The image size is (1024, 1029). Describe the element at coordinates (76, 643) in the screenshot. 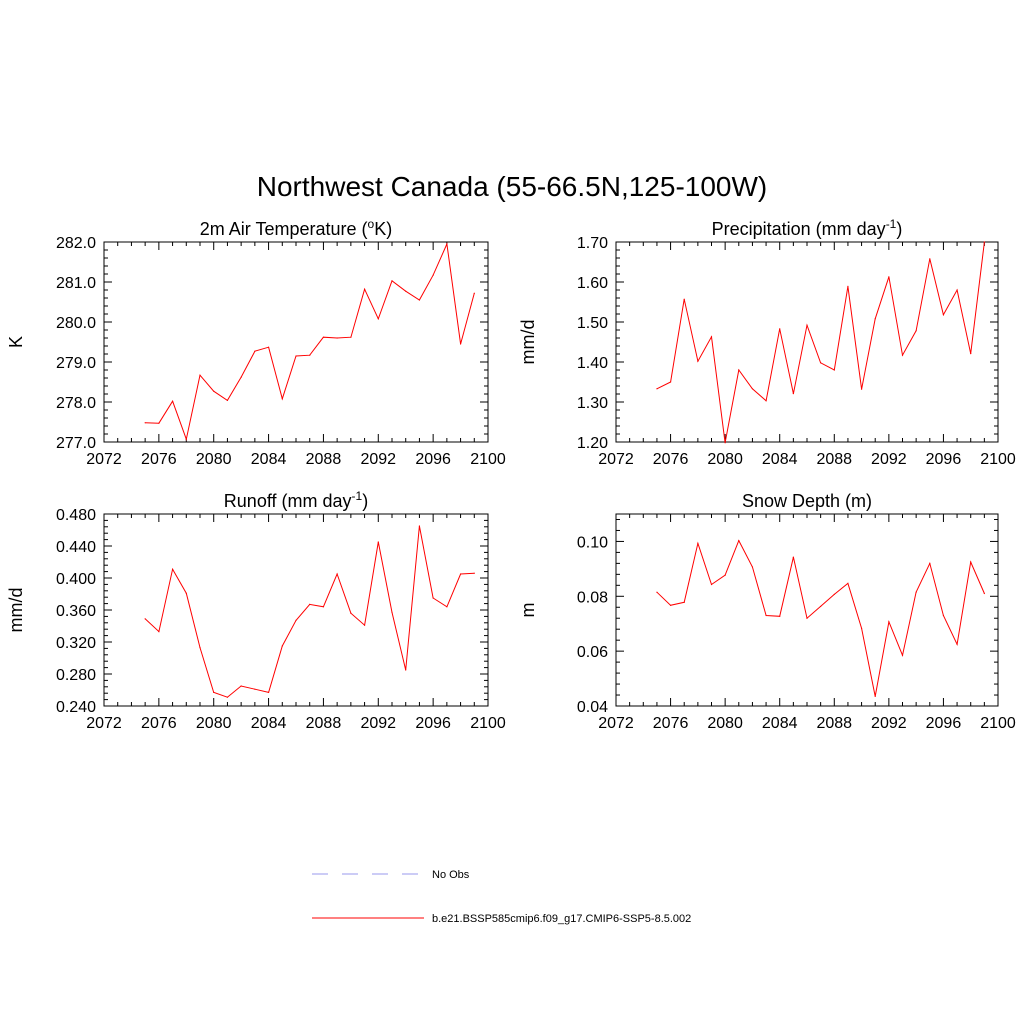

I see `y-tick-label: 0.320` at that location.